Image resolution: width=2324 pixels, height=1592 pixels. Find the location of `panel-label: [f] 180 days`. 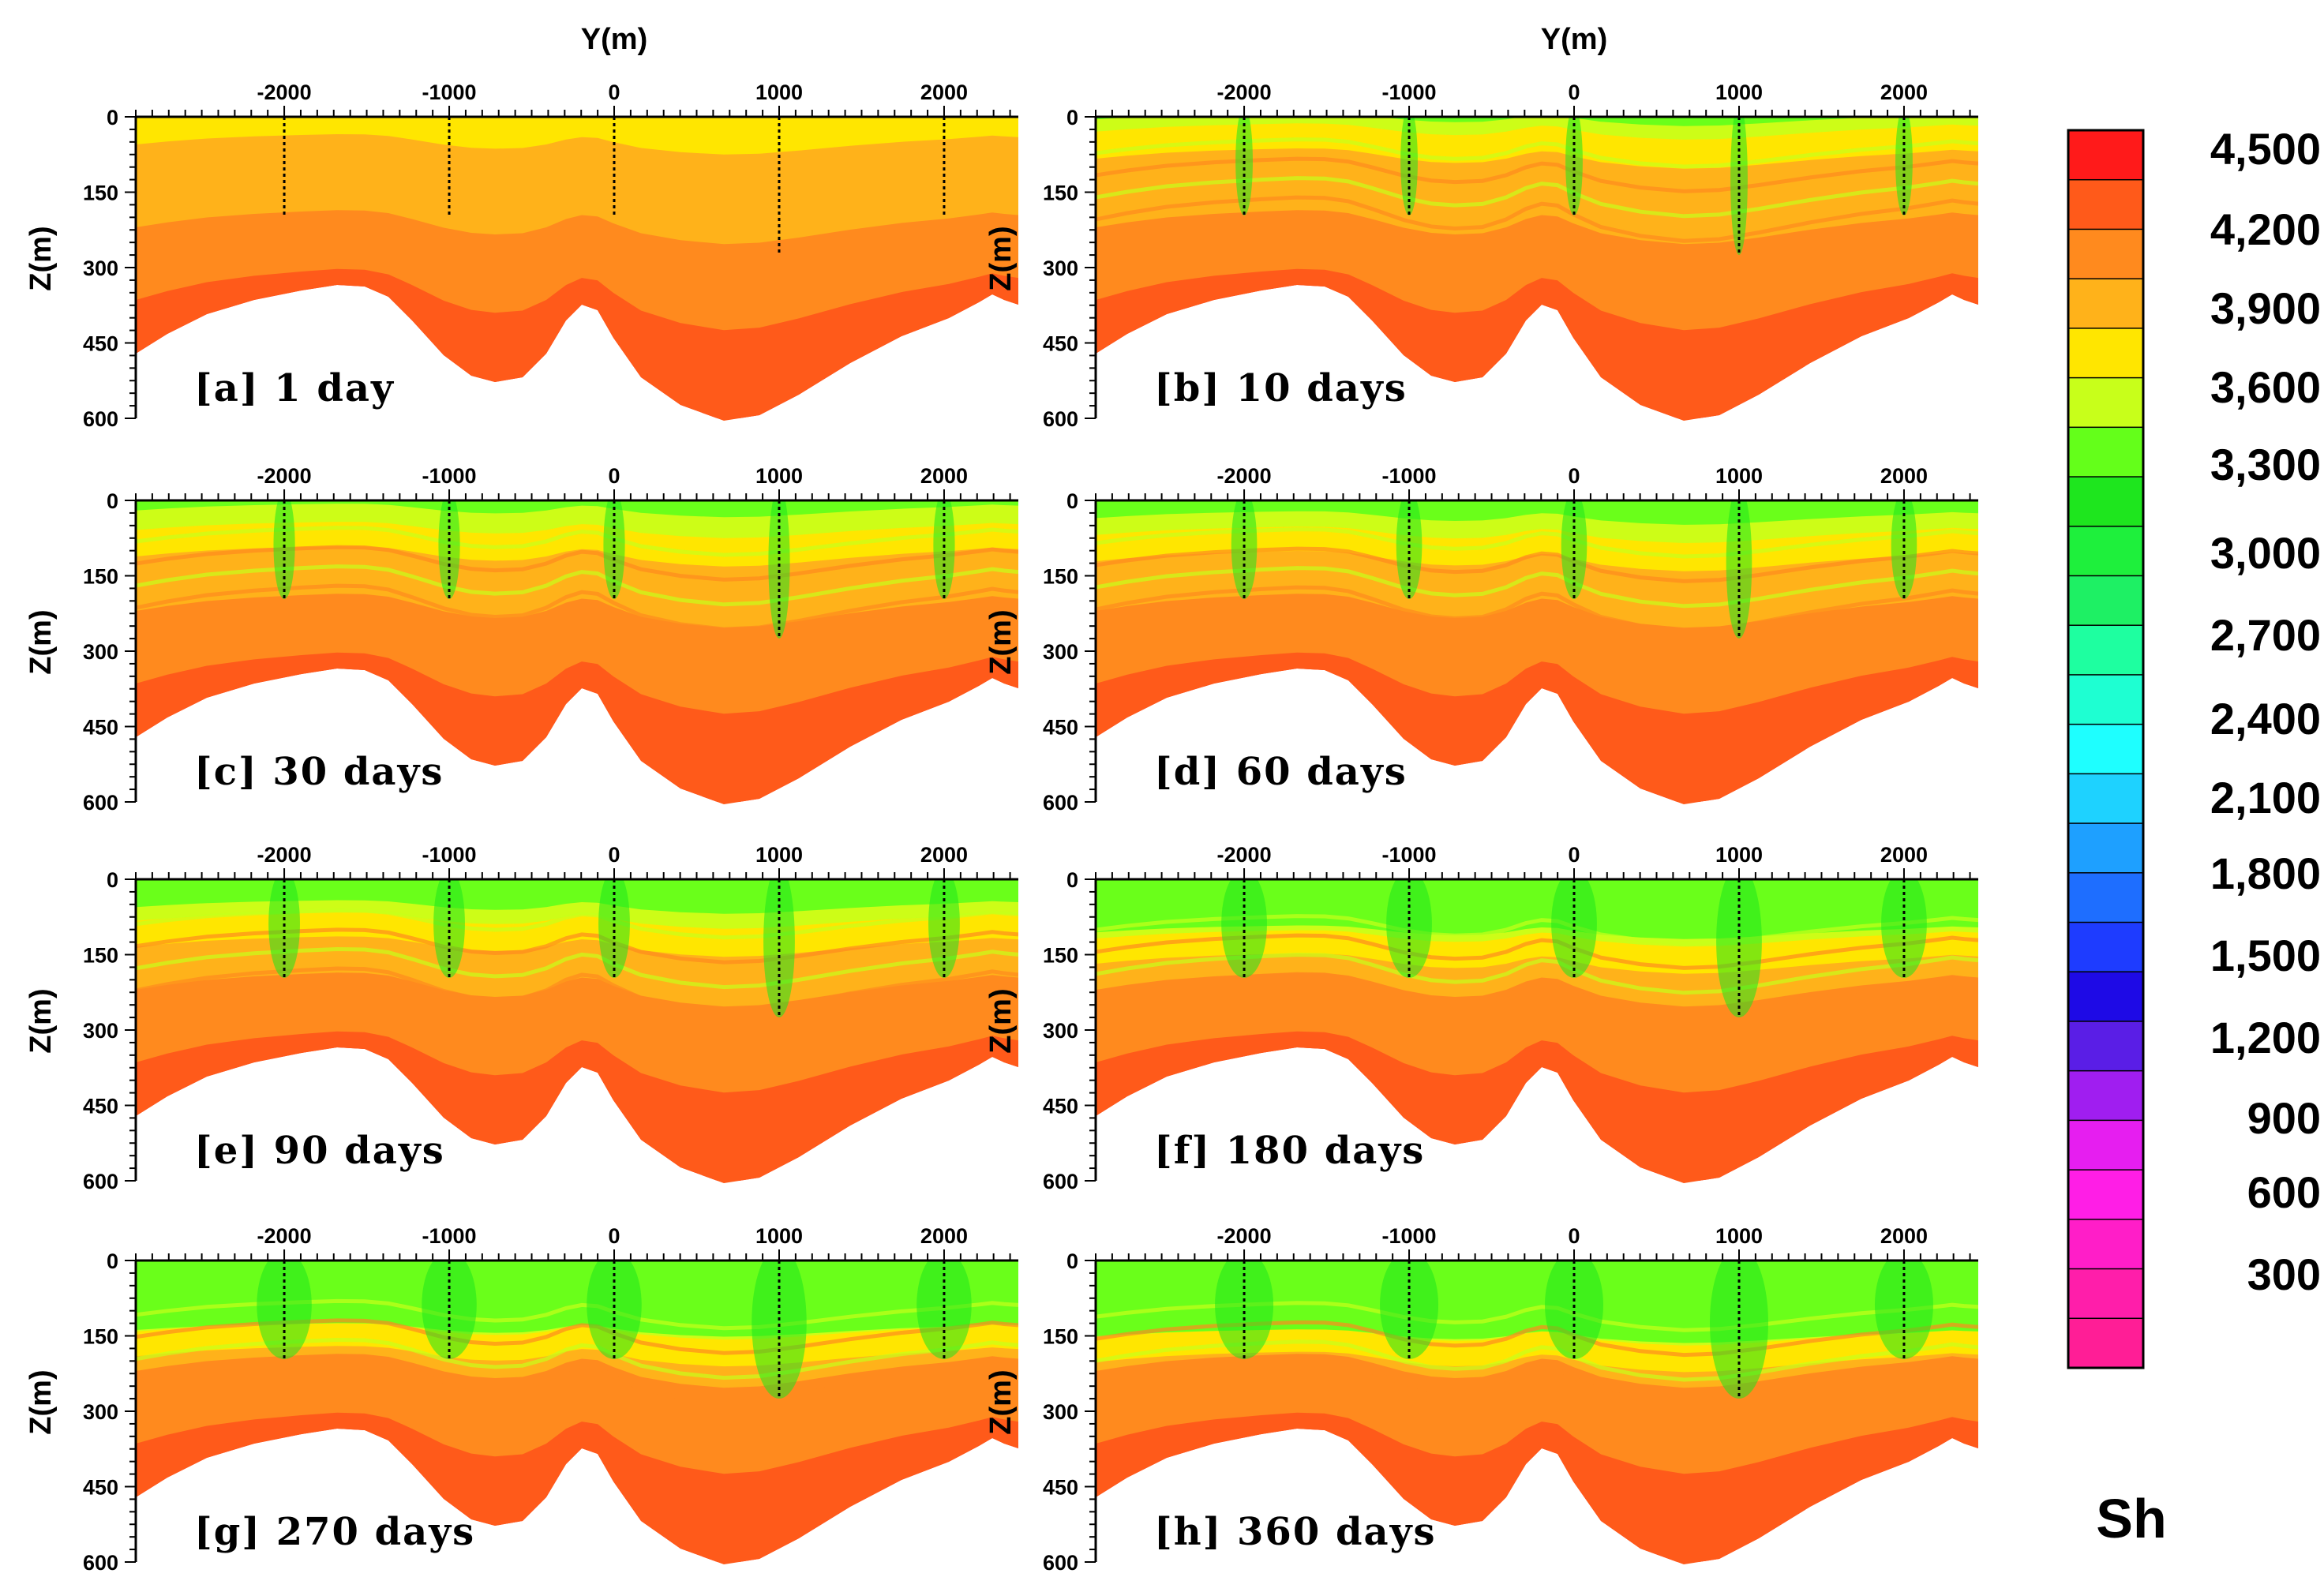

panel-label: [f] 180 days is located at coordinates (1289, 1151).